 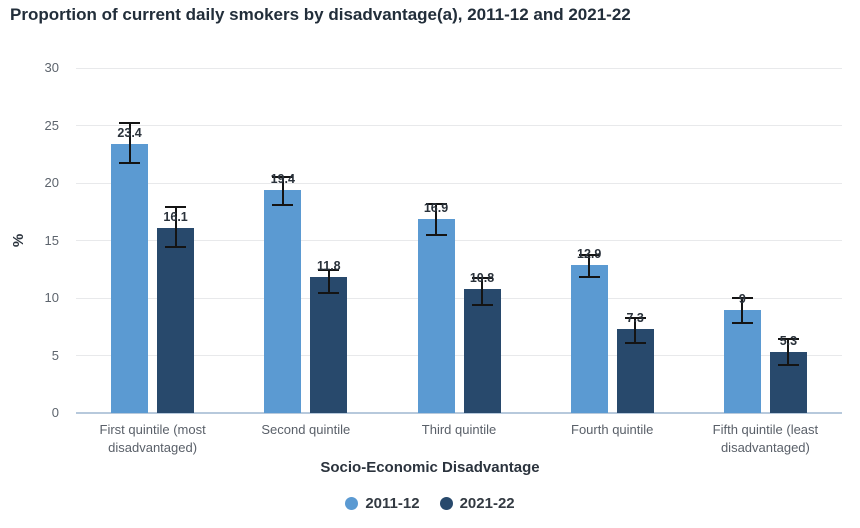 I want to click on bar-2011-12-5: 9, so click(x=742, y=240).